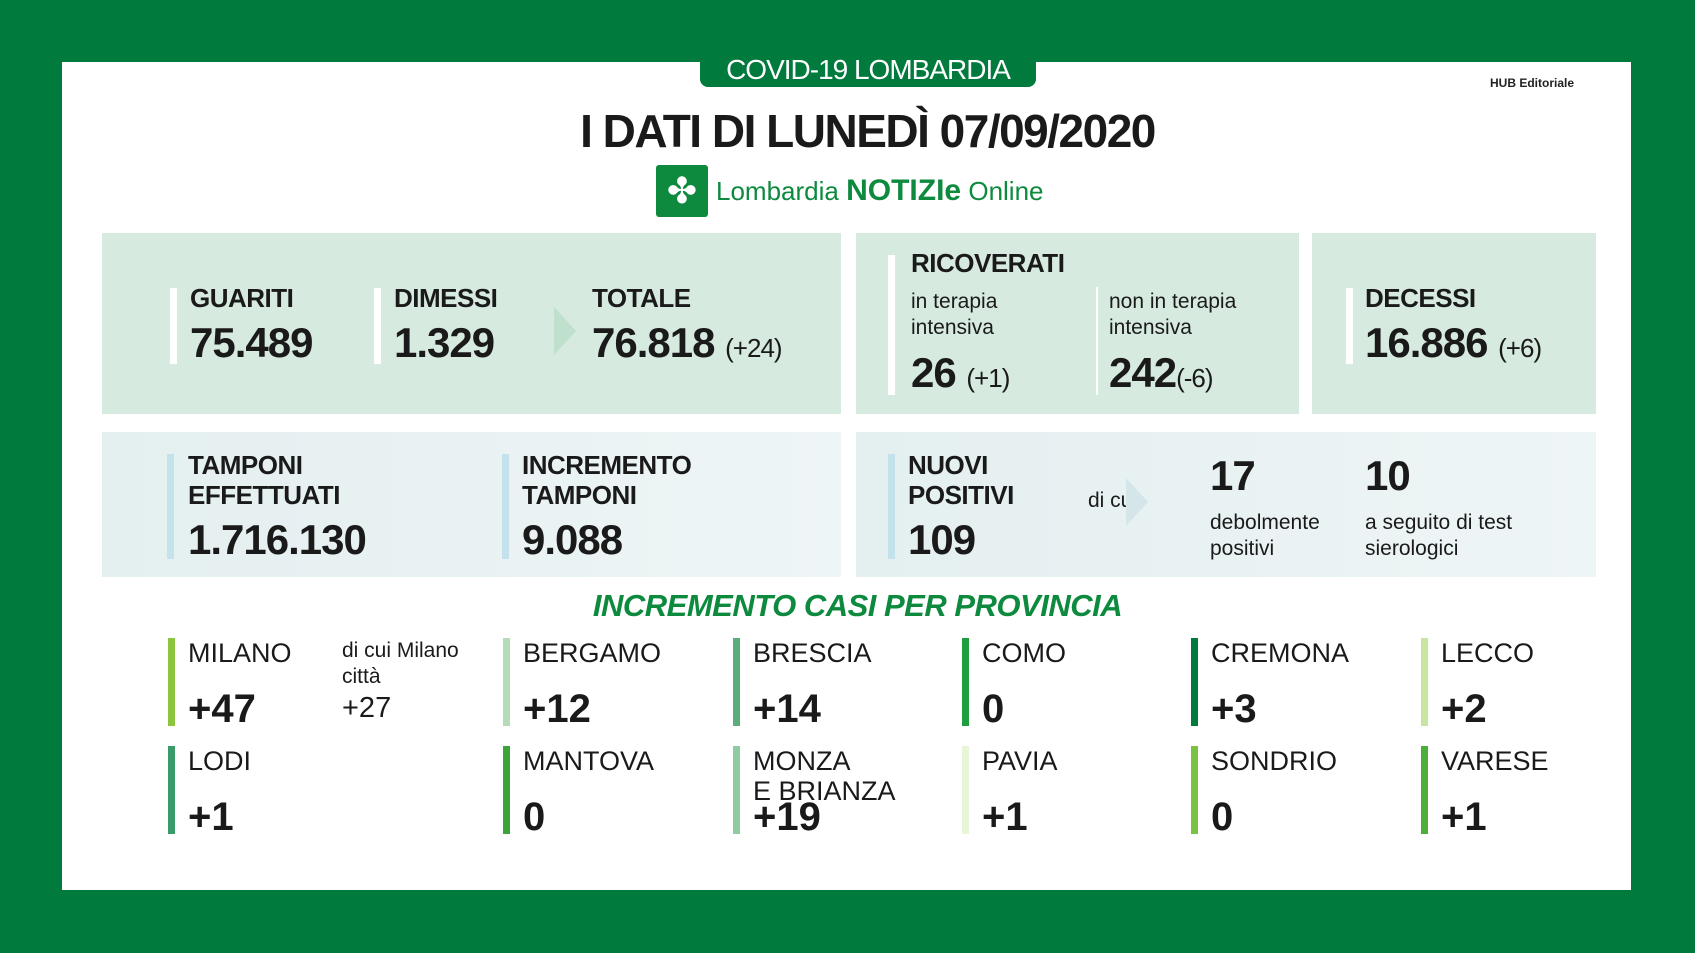 This screenshot has height=953, width=1695. What do you see at coordinates (278, 684) in the screenshot?
I see `province-milano: MILANO +47` at bounding box center [278, 684].